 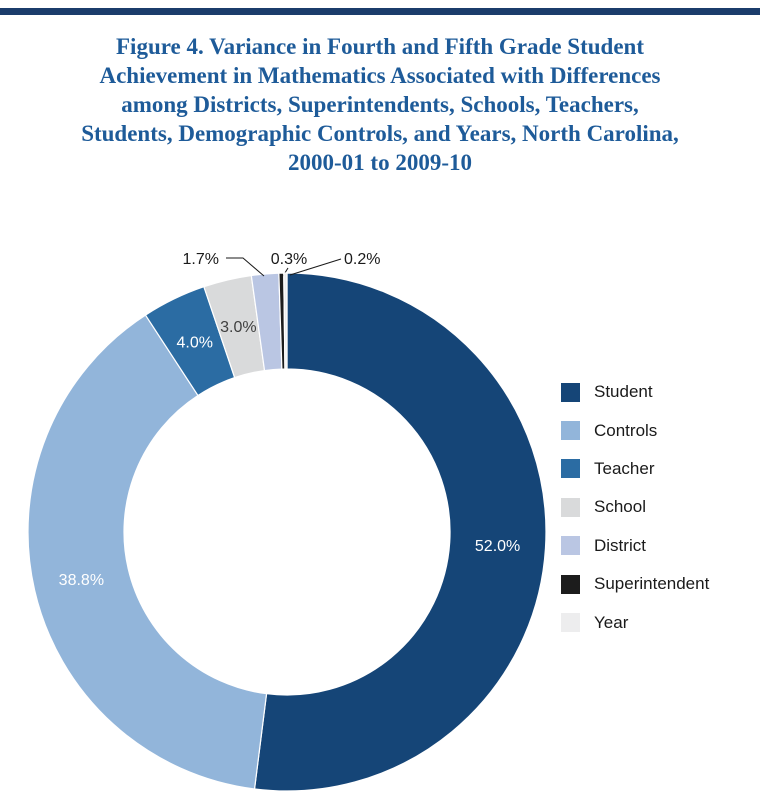 I want to click on slice-year, so click(x=285, y=321).